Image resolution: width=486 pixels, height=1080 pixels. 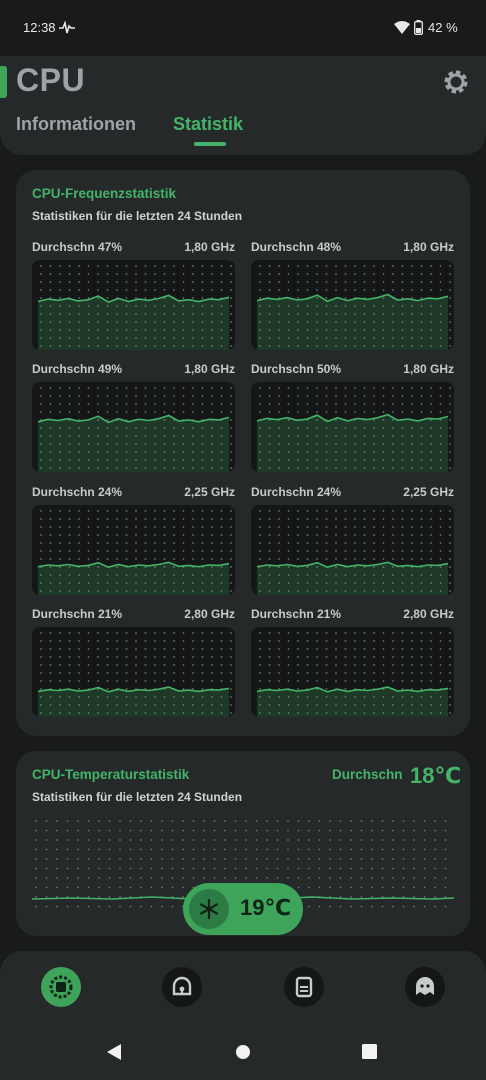 I want to click on nav-ghost, so click(x=425, y=987).